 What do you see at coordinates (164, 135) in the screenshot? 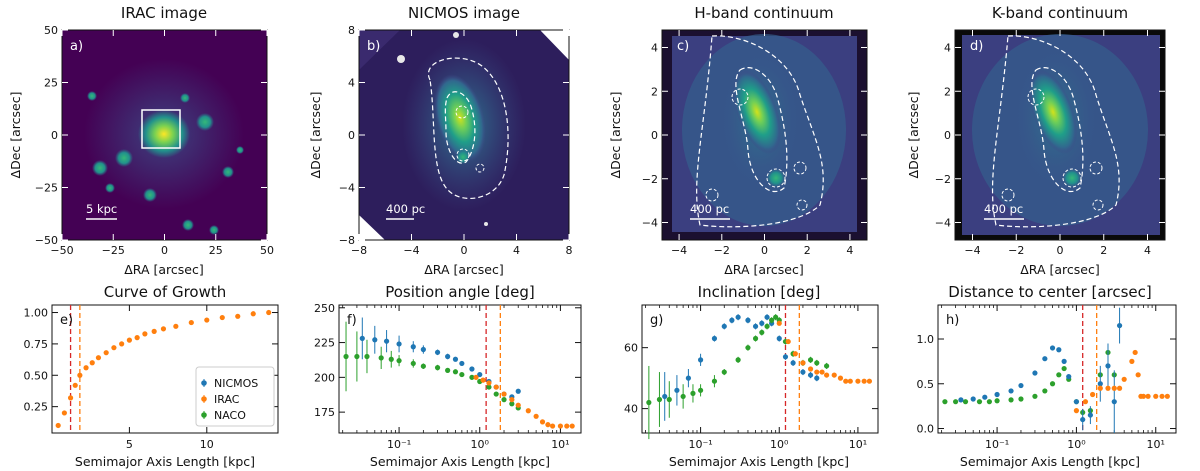
I see `panel-a-image` at bounding box center [164, 135].